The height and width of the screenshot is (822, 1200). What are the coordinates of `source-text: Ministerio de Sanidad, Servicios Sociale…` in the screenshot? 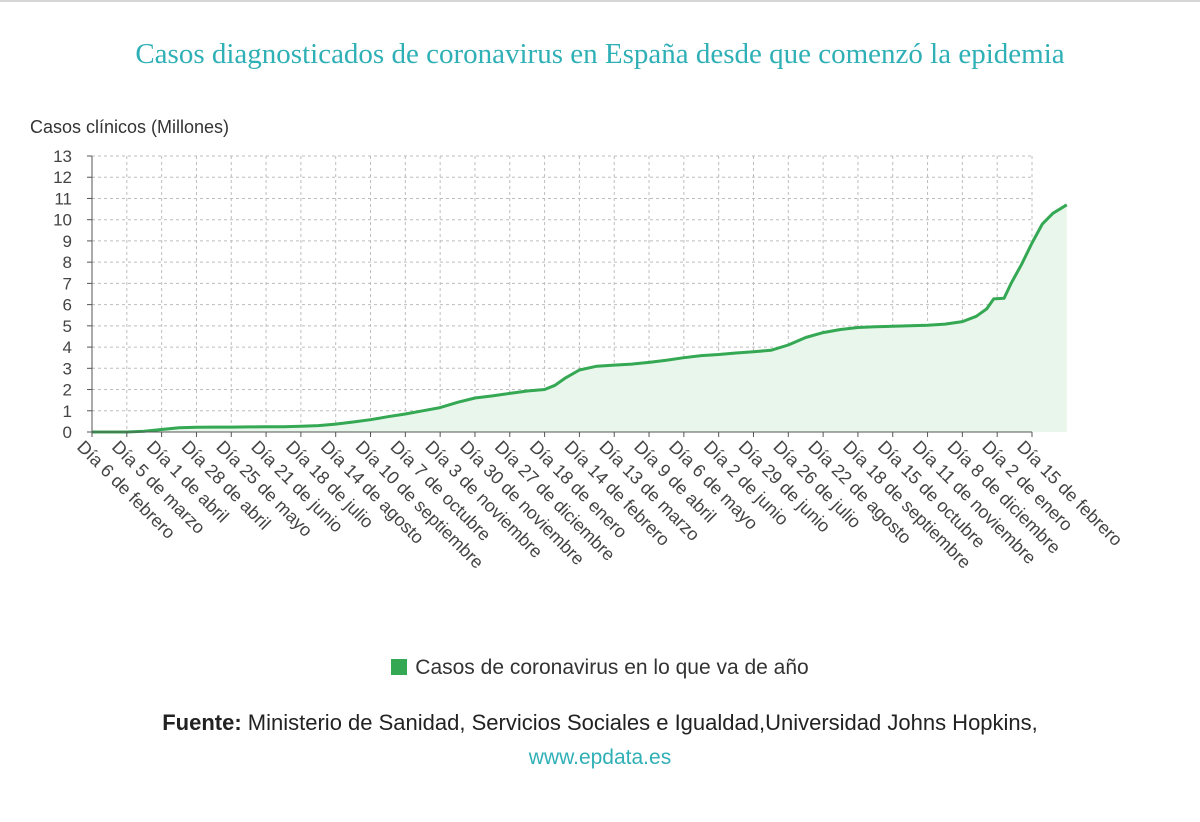 It's located at (642, 722).